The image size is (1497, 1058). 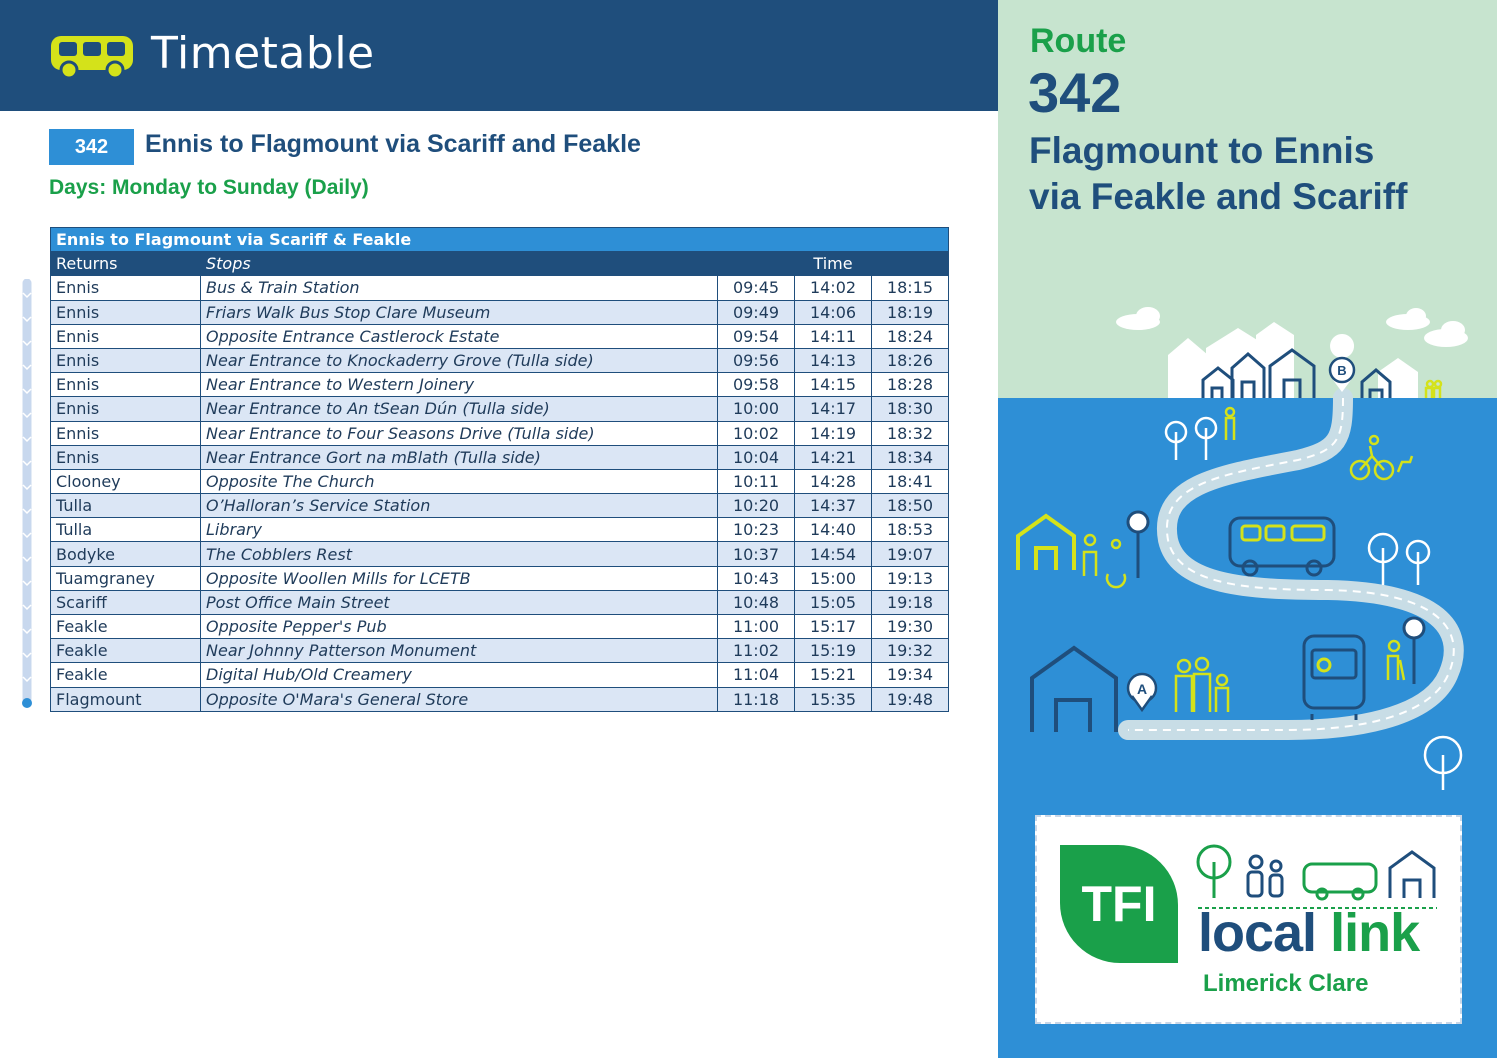 I want to click on stop-cell: Opposite O'Mara's General Store, so click(x=459, y=699).